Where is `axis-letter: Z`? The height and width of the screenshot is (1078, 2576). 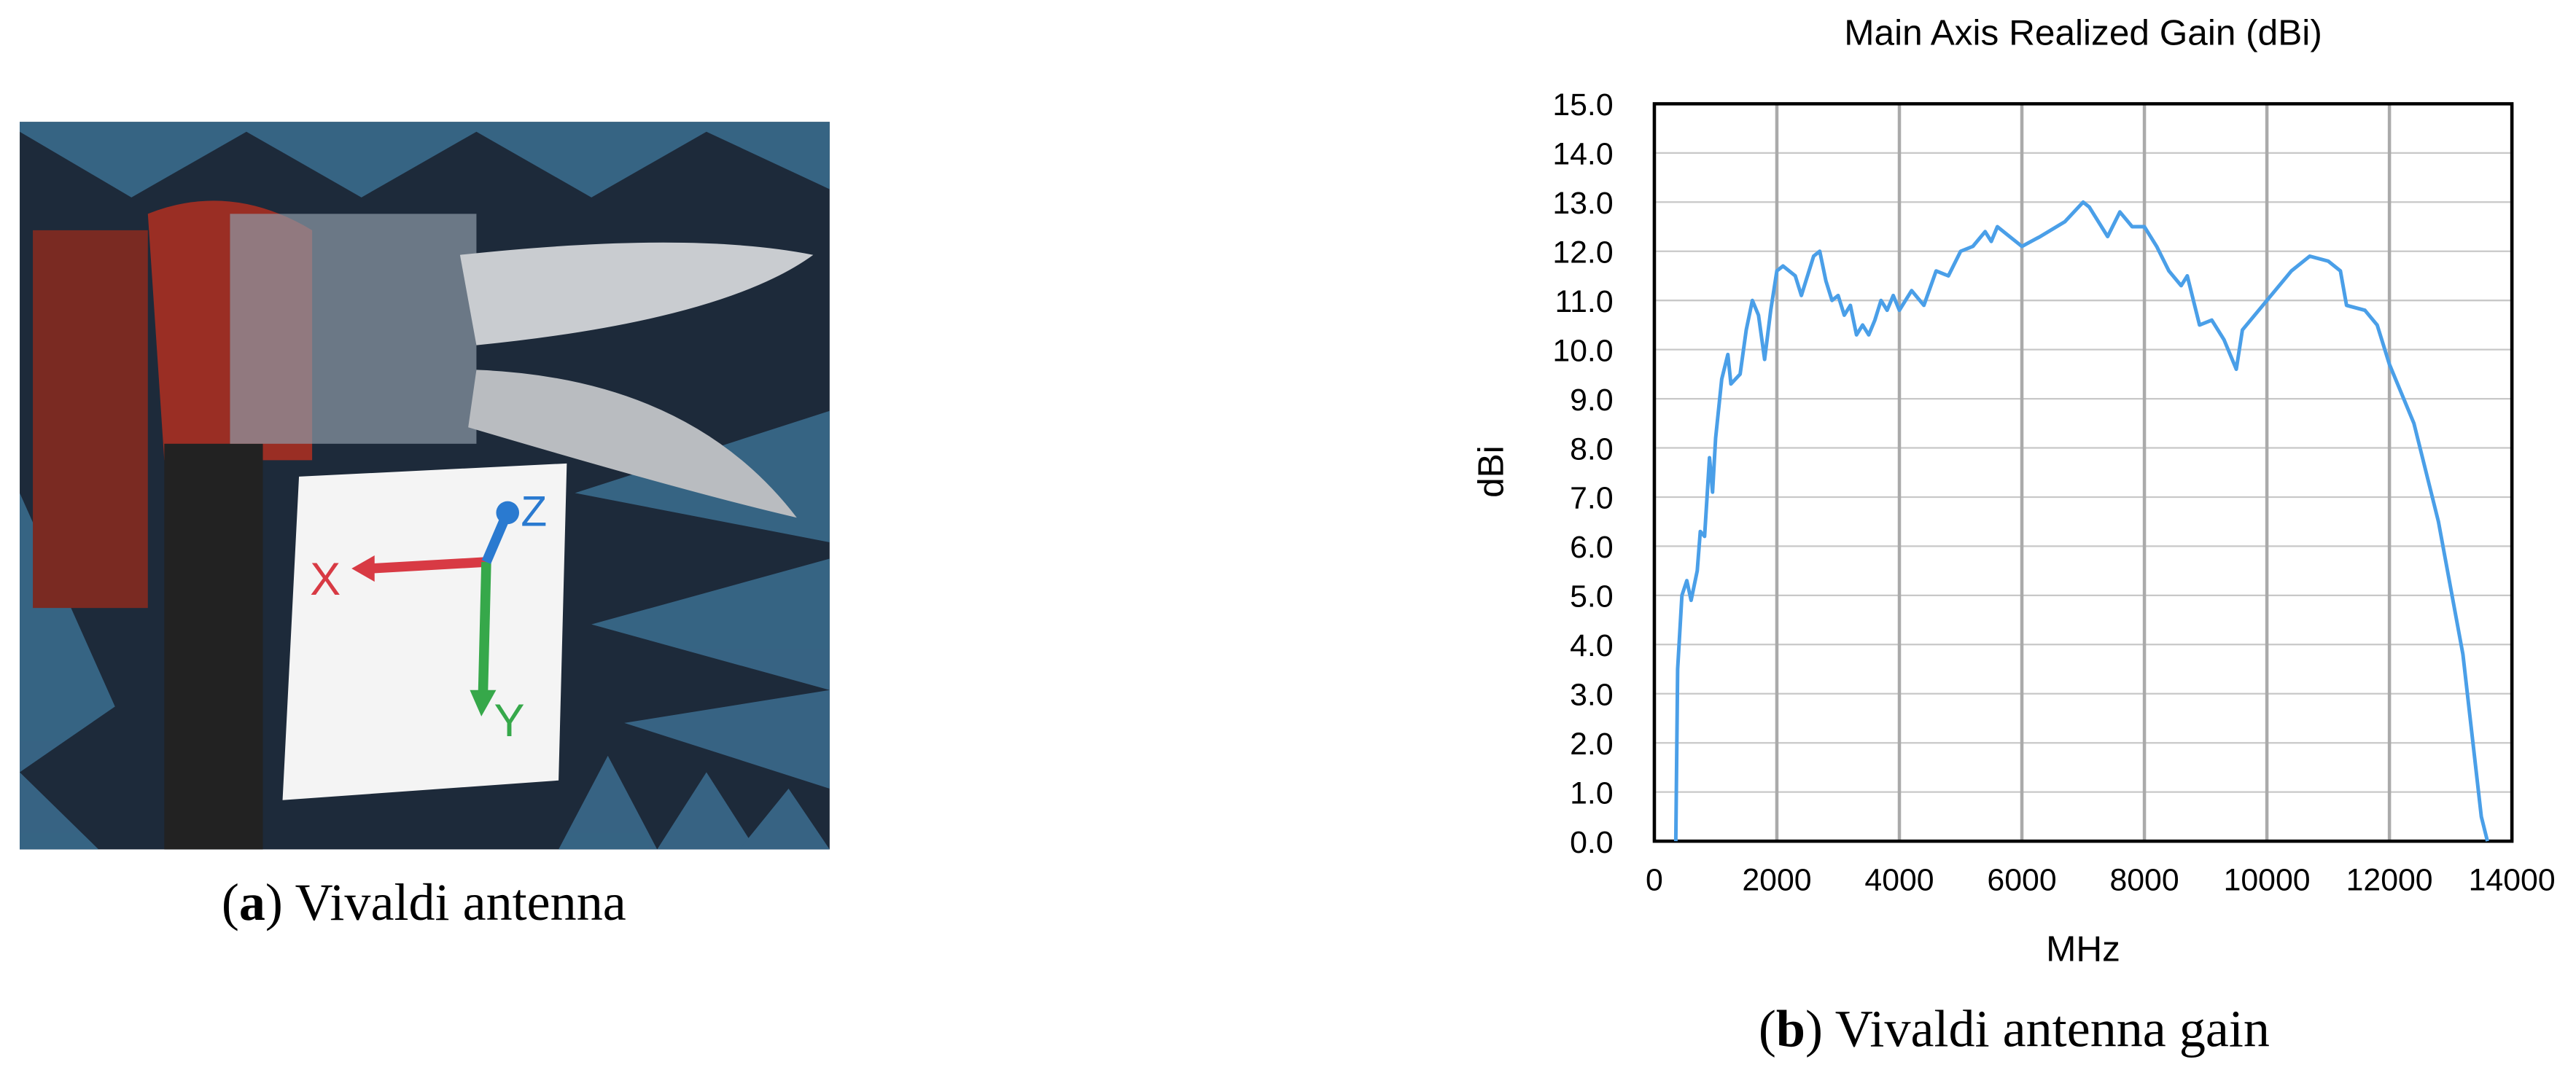 axis-letter: Z is located at coordinates (534, 511).